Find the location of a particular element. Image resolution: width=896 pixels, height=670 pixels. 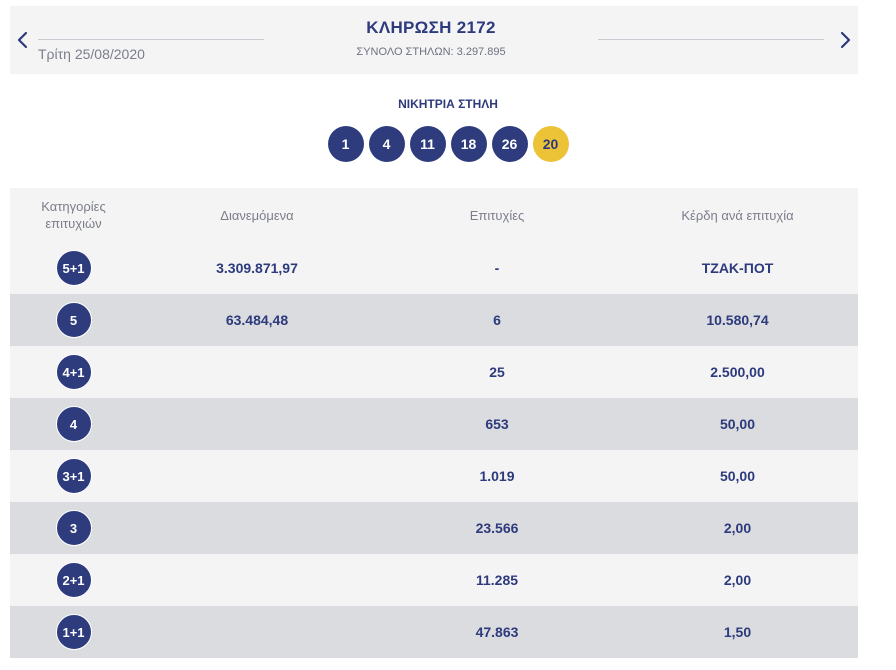

draw-date: Τρίτη 25/08/2020 is located at coordinates (91, 54).